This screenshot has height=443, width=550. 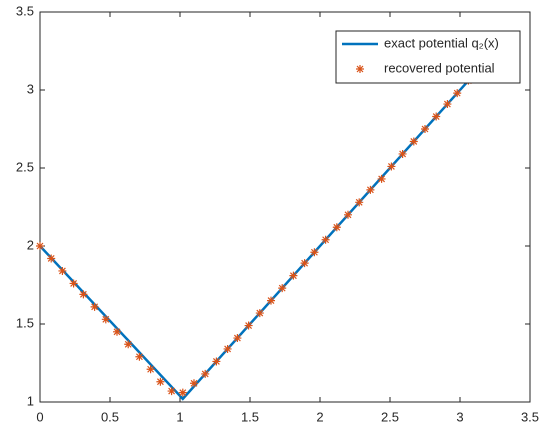 I want to click on x-tick-label: 2.5, so click(x=390, y=416).